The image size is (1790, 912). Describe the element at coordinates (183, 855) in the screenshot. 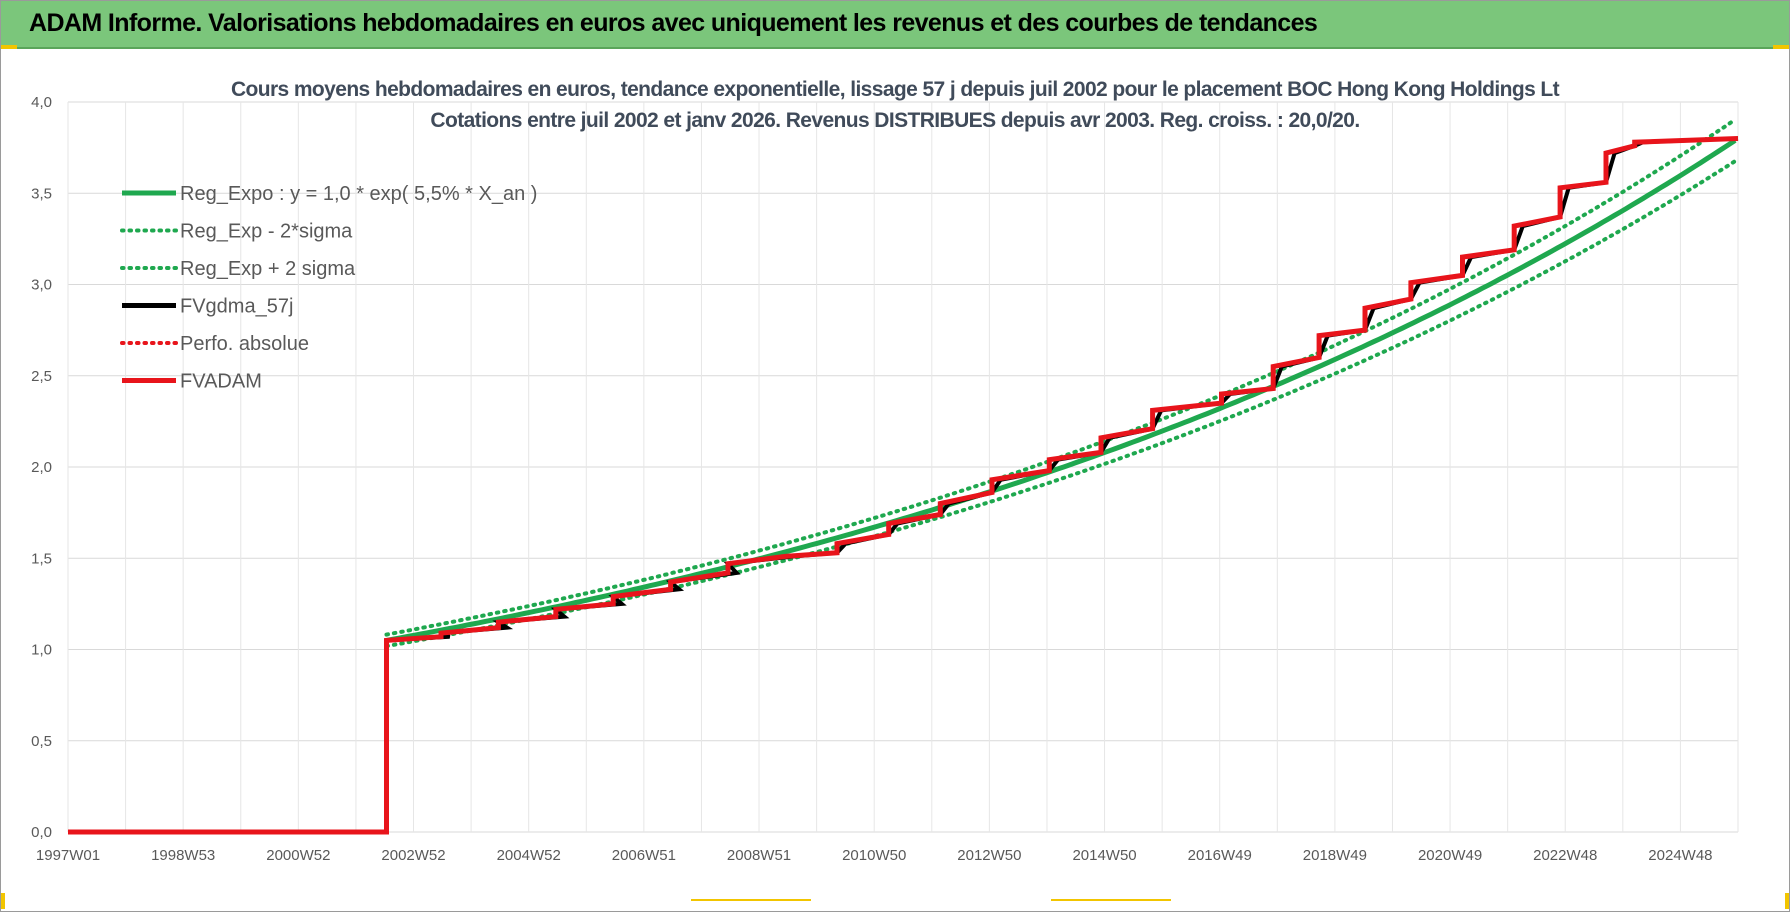

I see `x-tick-label: 1998W53` at that location.